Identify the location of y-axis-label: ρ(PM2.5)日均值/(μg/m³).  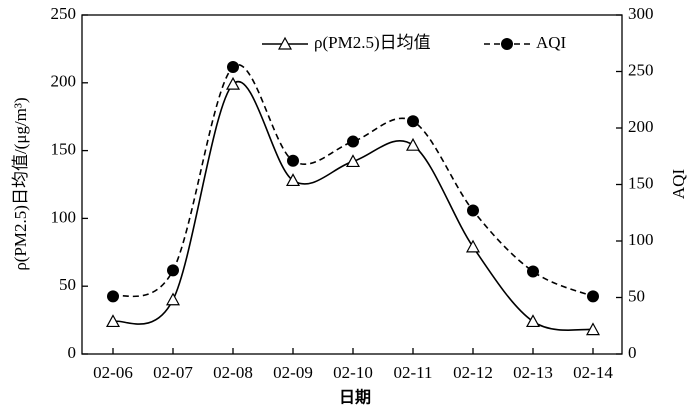
(20, 183).